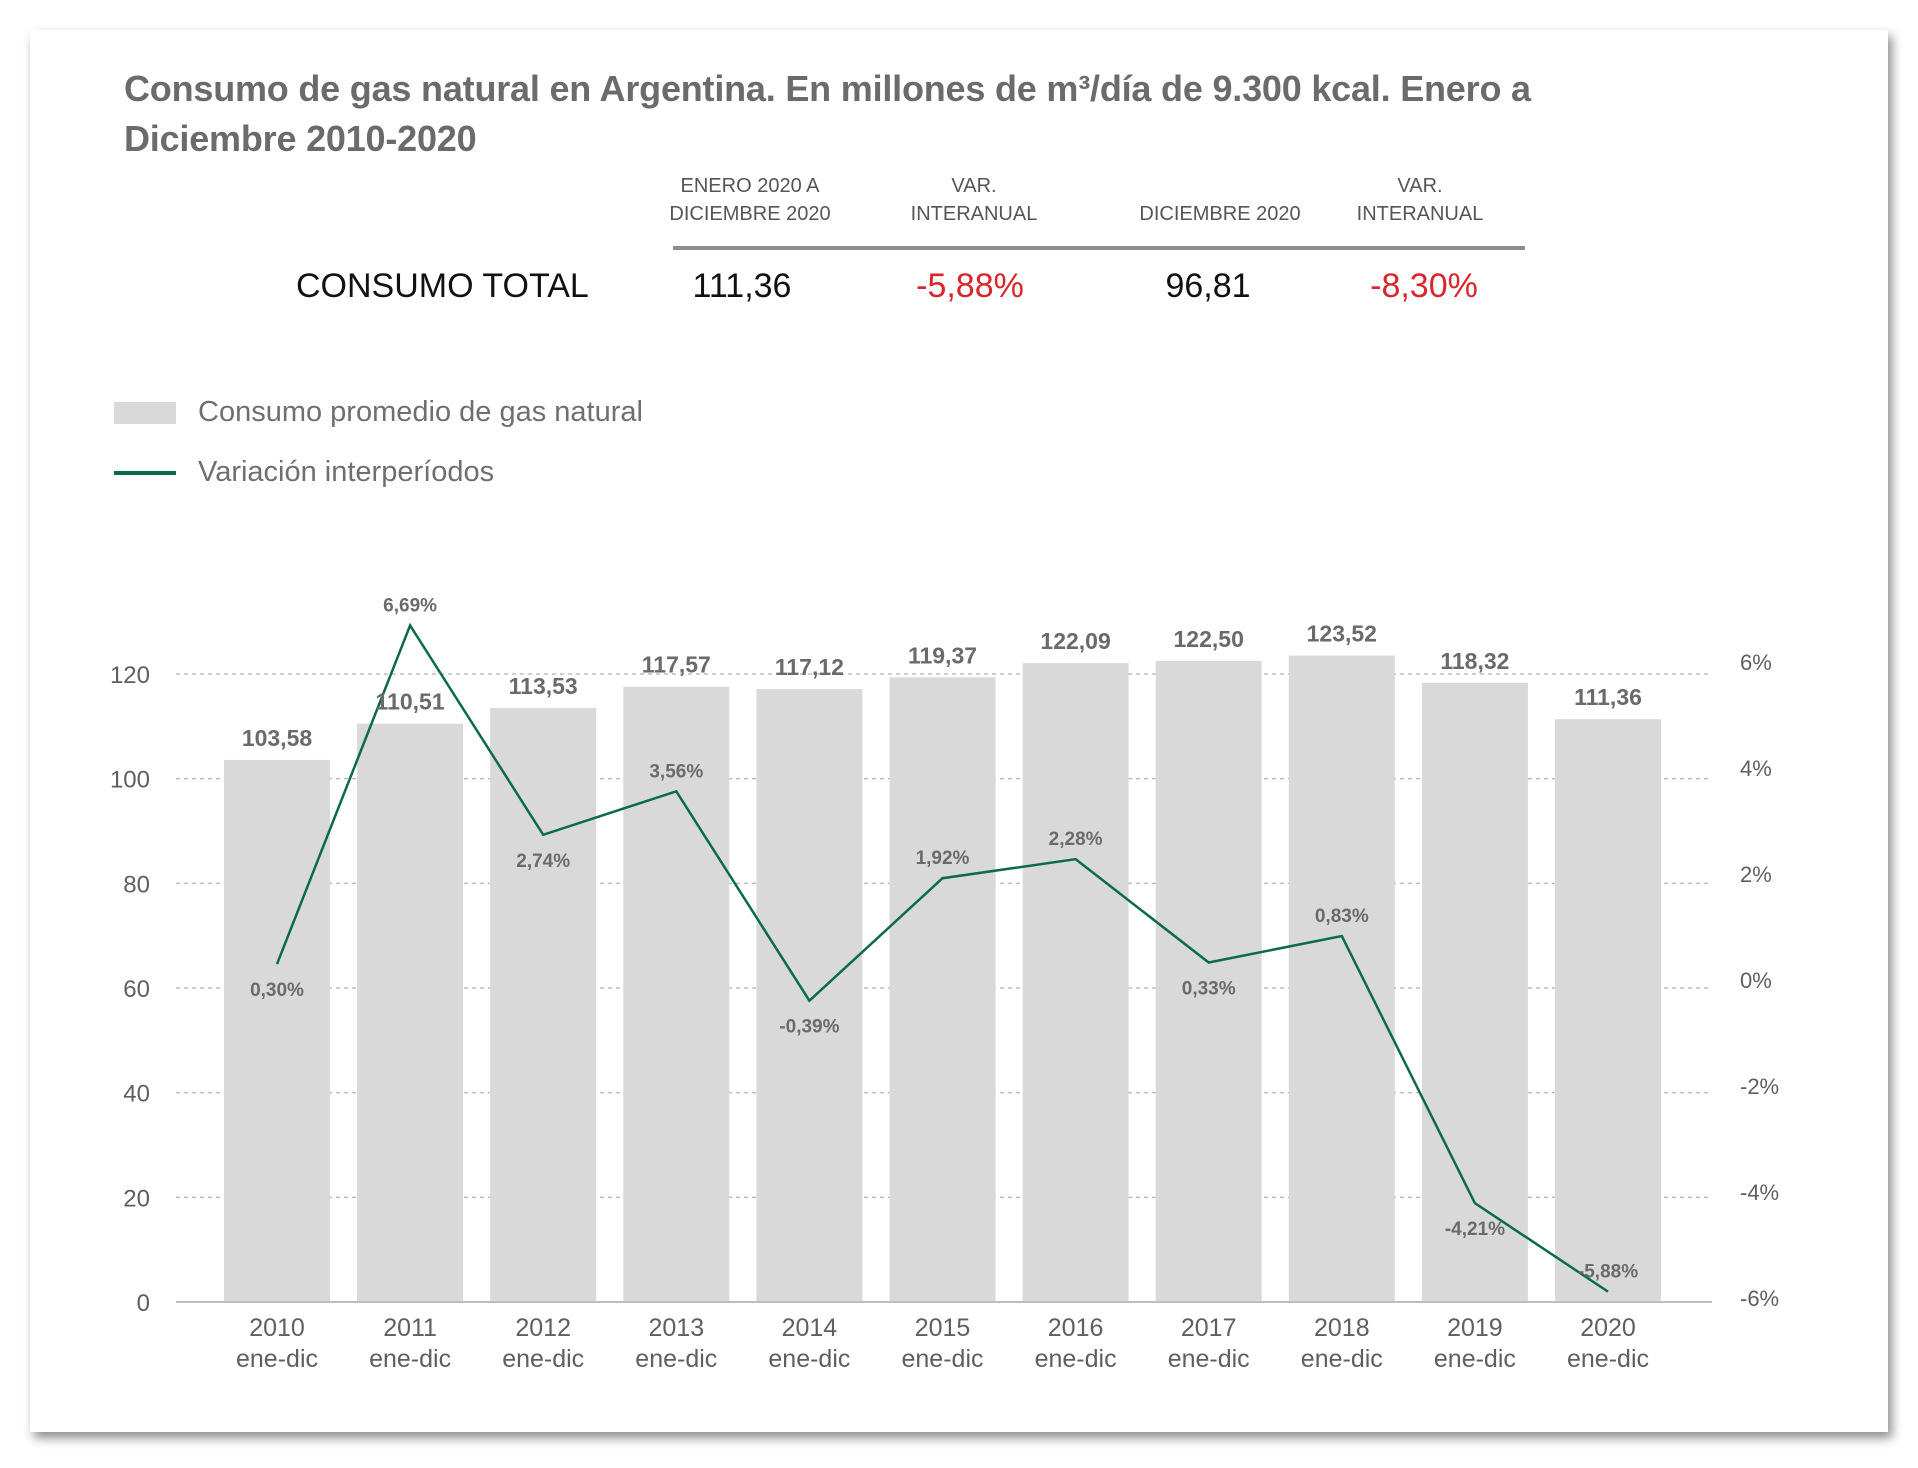 The image size is (1918, 1468). Describe the element at coordinates (1342, 916) in the screenshot. I see `line-value-label: 0,83%` at that location.